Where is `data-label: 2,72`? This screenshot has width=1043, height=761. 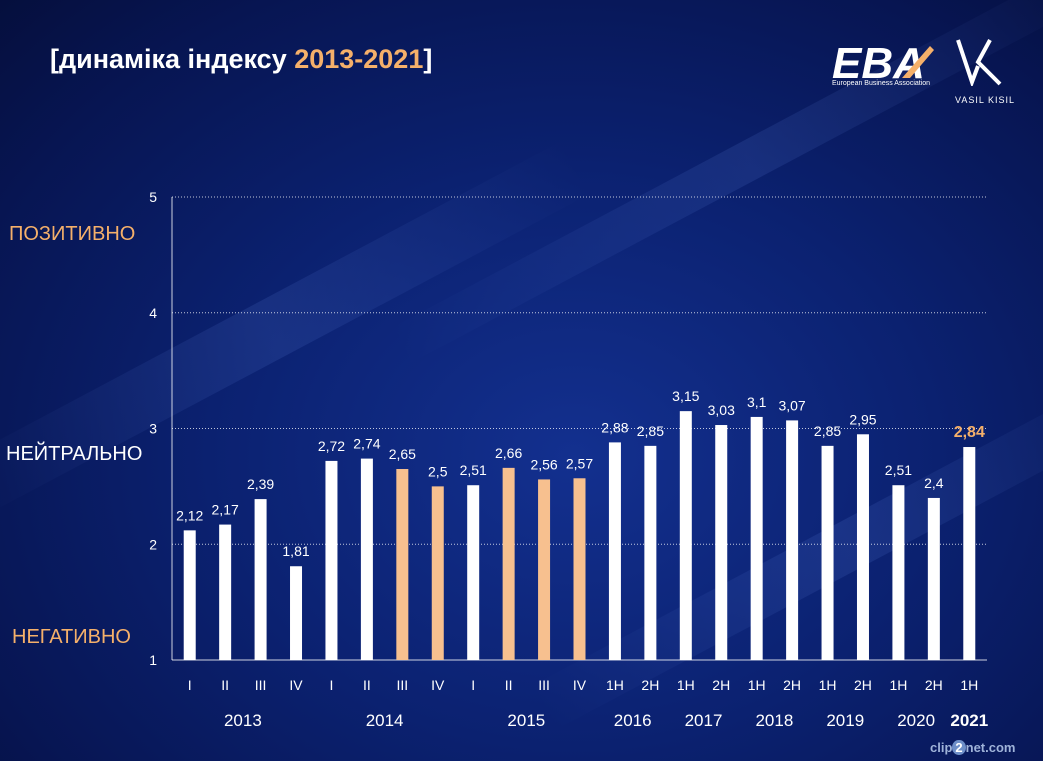
data-label: 2,72 is located at coordinates (331, 446).